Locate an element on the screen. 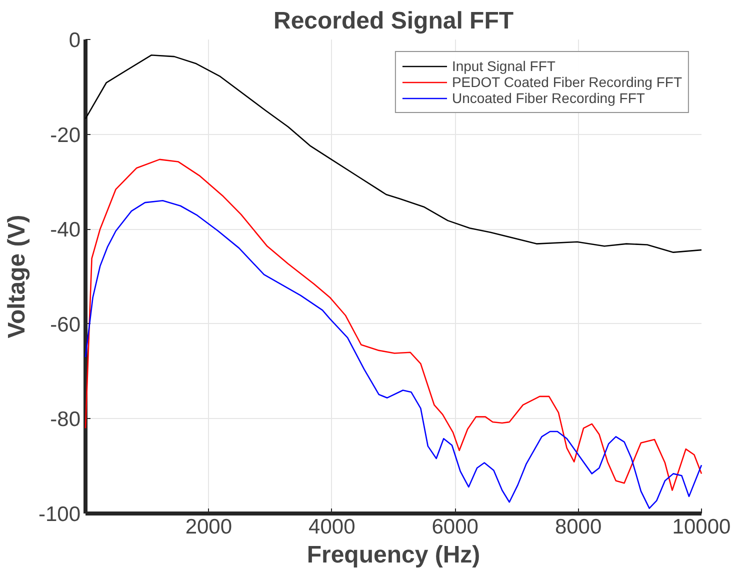  y-axis-title: Voltage (V) is located at coordinates (16, 276).